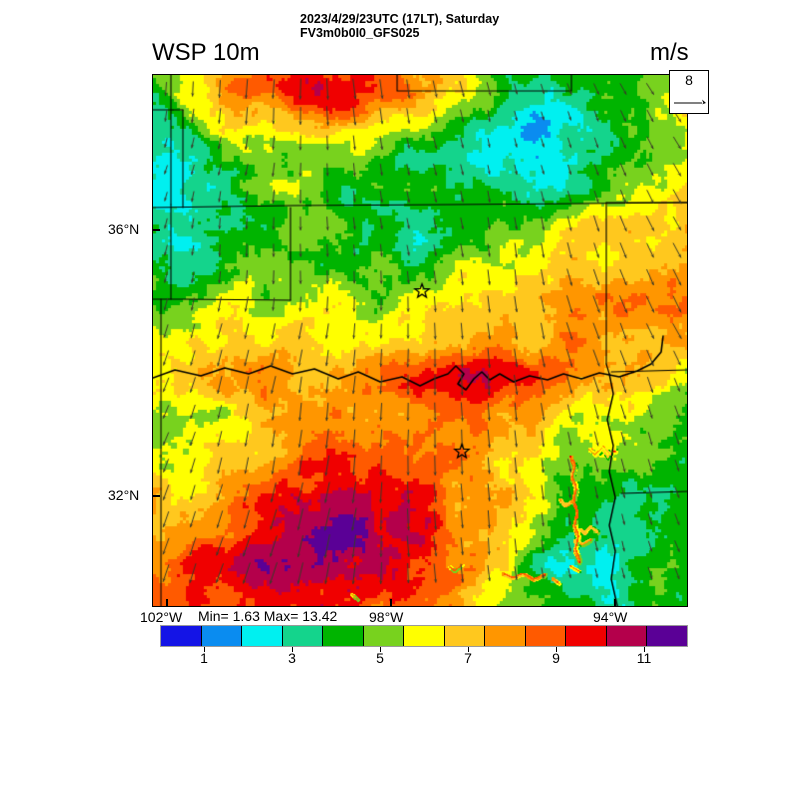 The width and height of the screenshot is (800, 800). I want to click on colorbar-tick-label: 1, so click(204, 658).